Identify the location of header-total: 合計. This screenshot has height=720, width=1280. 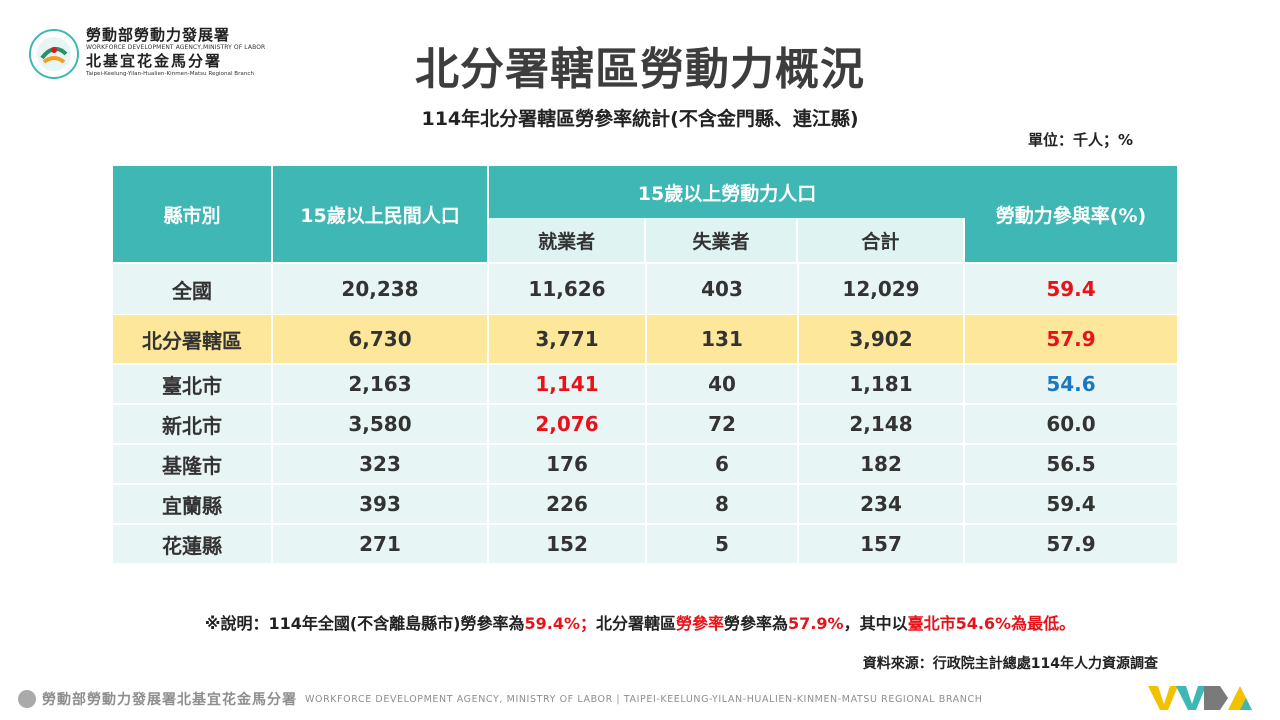
(880, 240).